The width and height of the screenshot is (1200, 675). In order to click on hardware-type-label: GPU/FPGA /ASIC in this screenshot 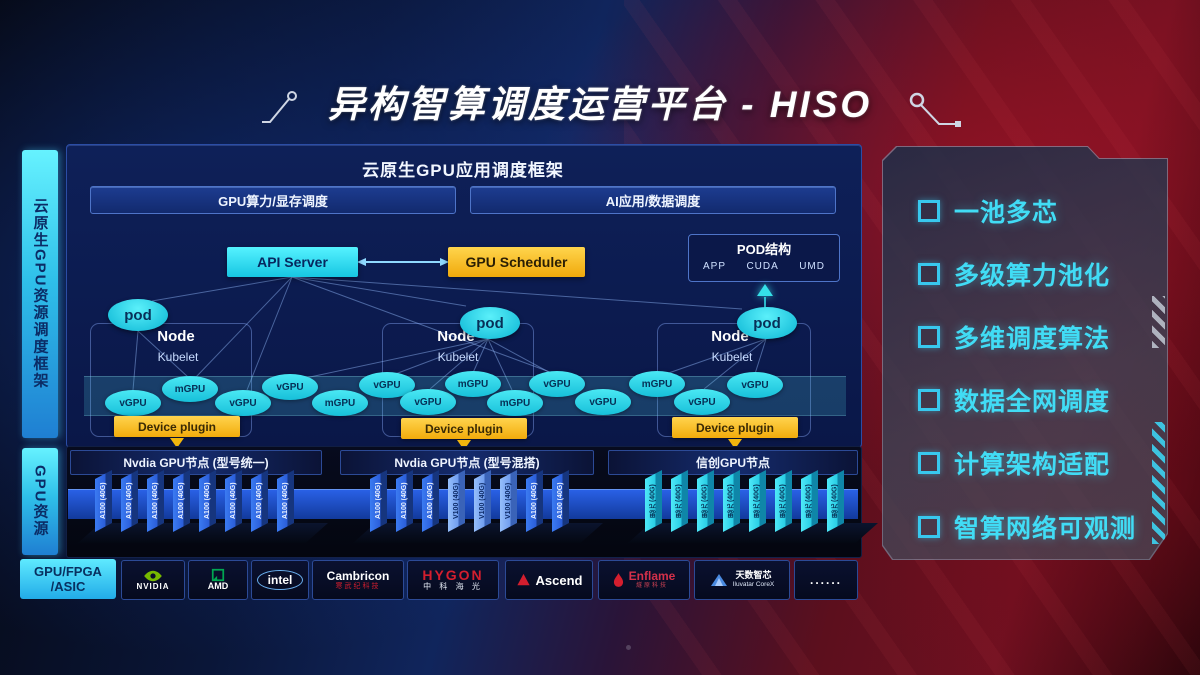, I will do `click(68, 579)`.